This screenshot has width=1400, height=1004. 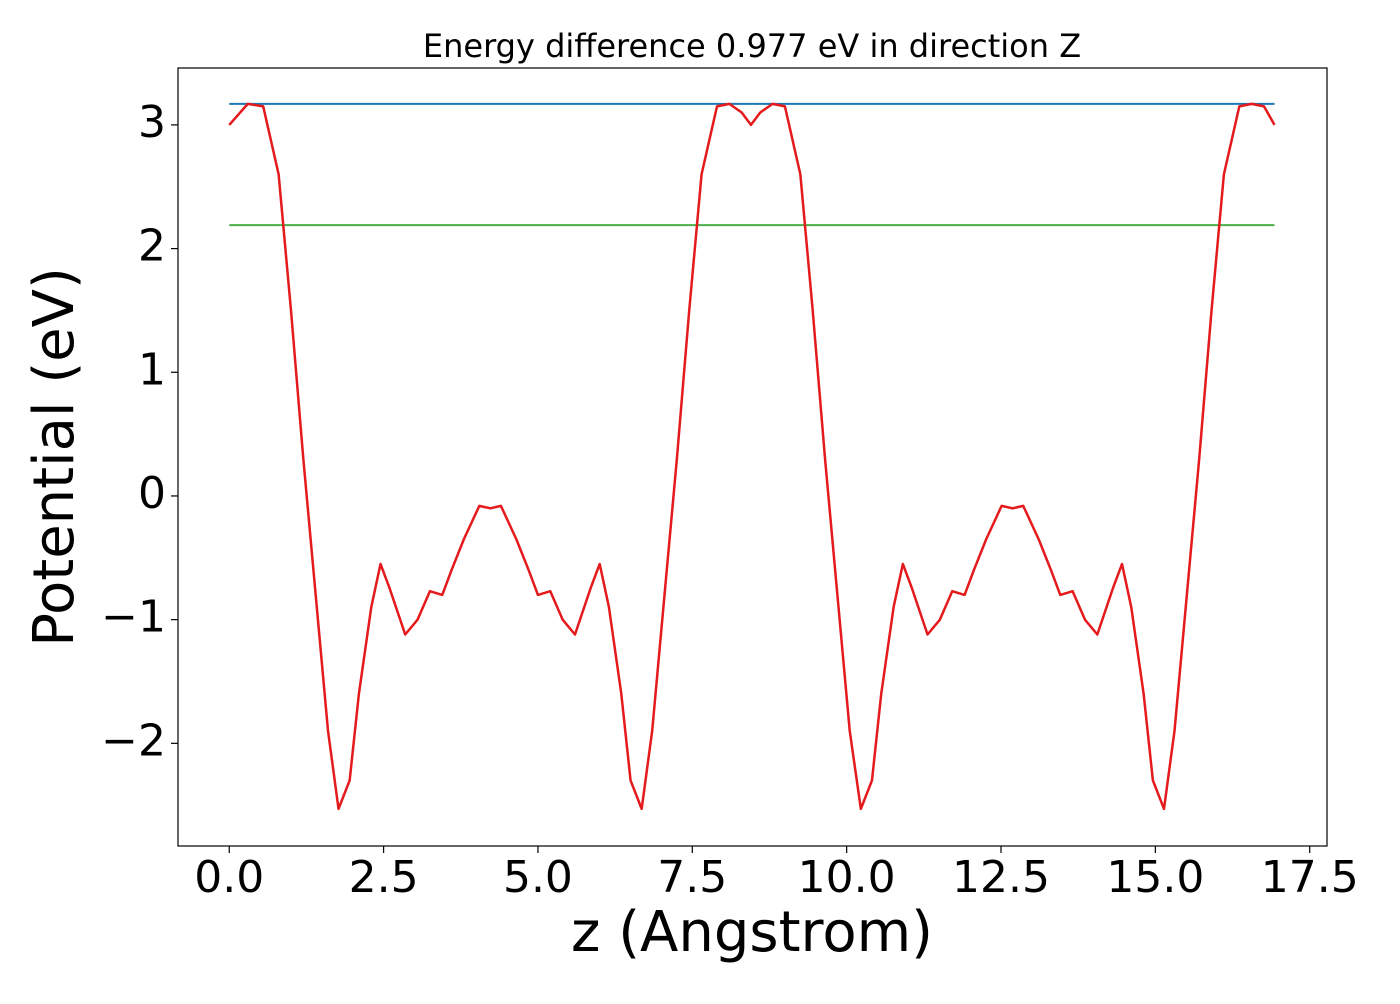 What do you see at coordinates (54, 457) in the screenshot?
I see `y-axis-label: Potential (eV)` at bounding box center [54, 457].